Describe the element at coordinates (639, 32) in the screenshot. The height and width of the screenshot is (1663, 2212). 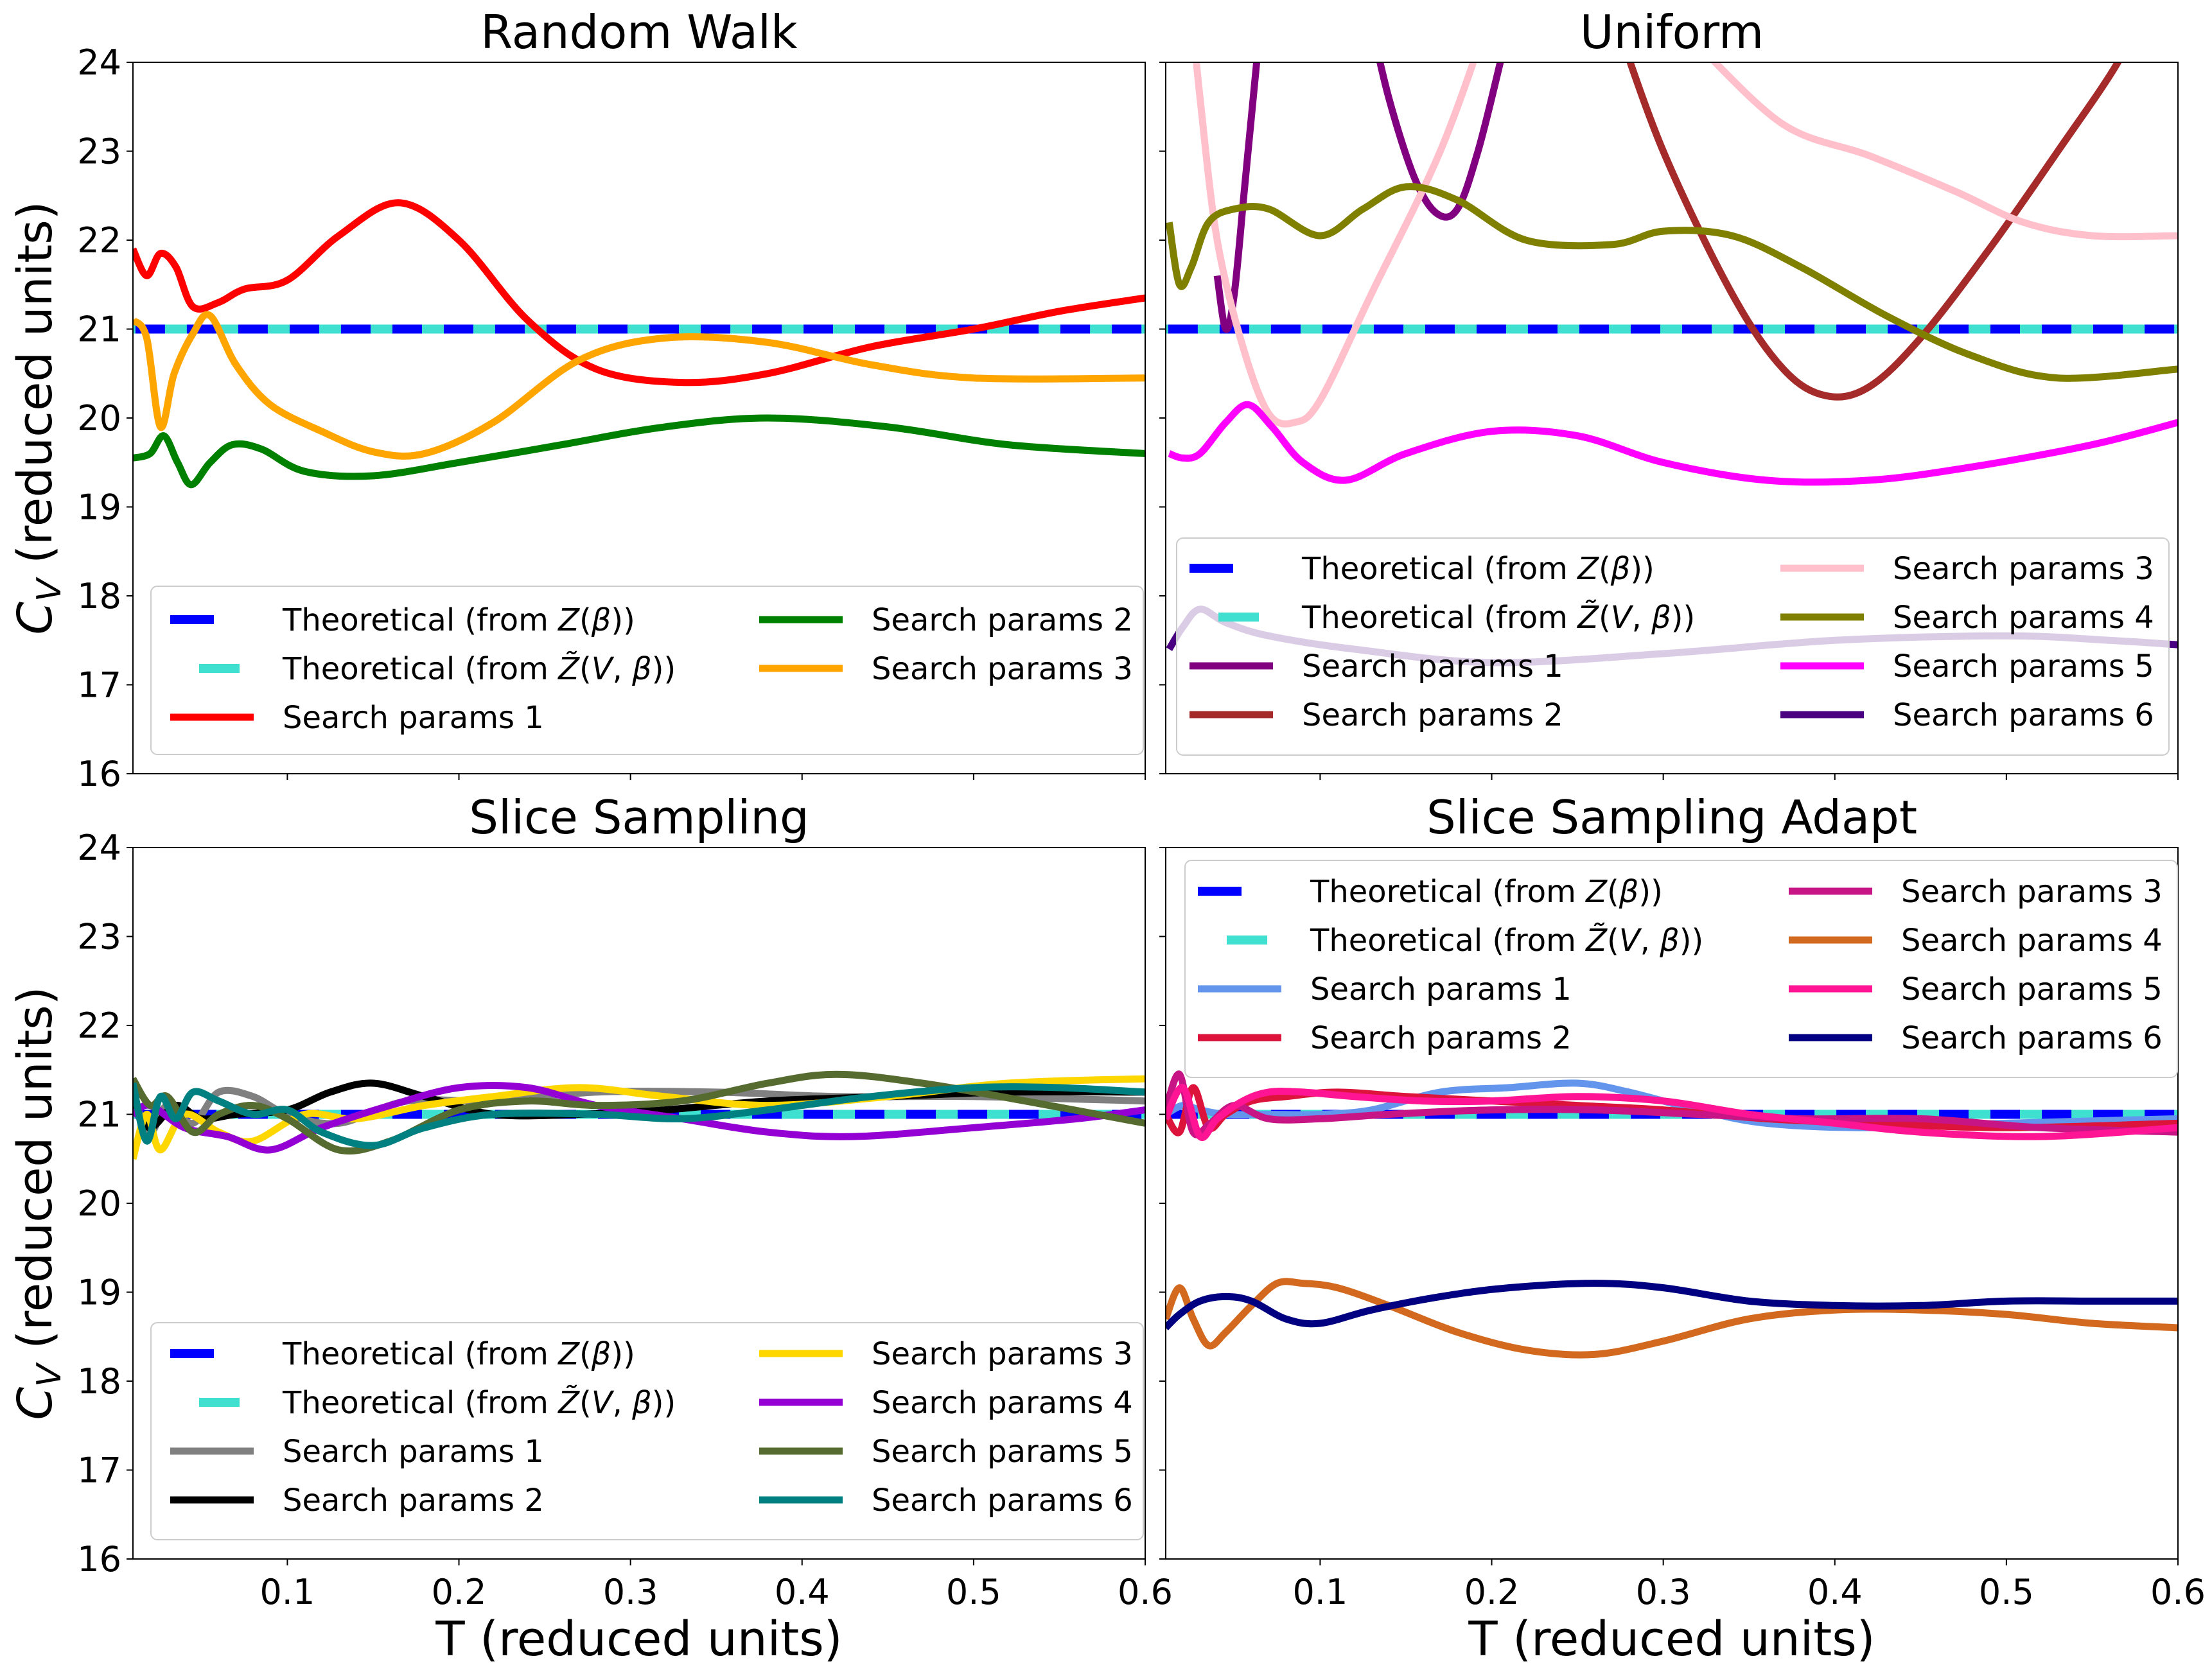
I see `chart-title: Random Walk` at that location.